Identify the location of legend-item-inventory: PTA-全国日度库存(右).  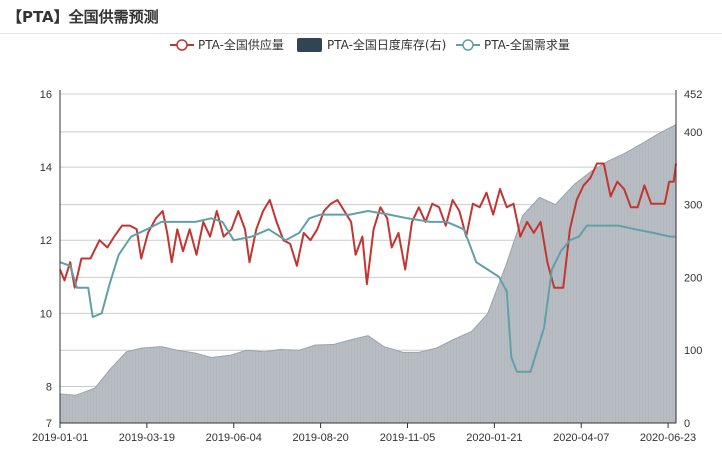
(371, 44).